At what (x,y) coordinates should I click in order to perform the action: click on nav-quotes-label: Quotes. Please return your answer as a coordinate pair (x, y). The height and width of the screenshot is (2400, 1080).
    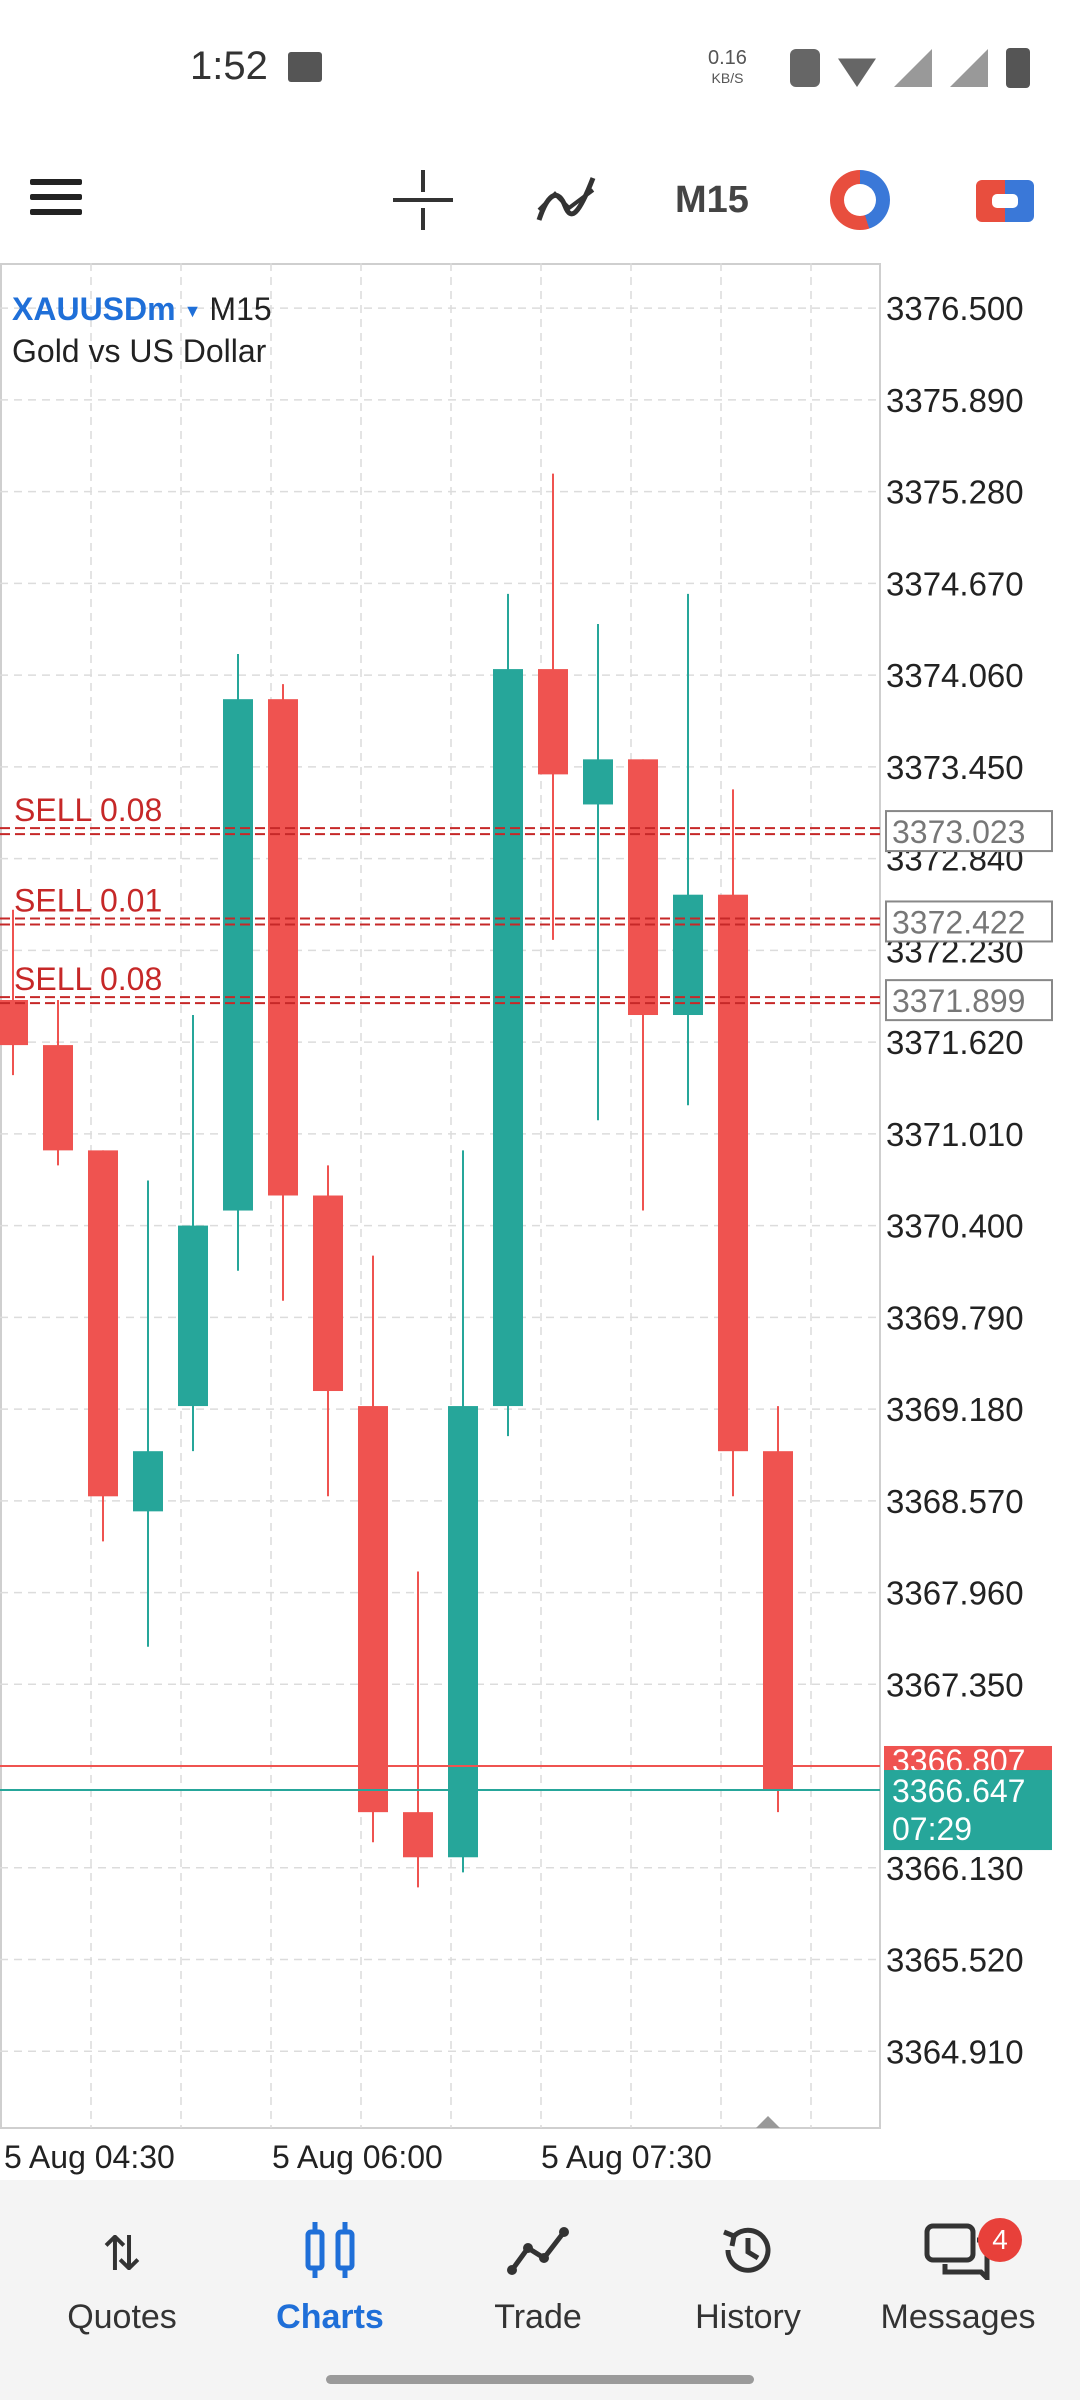
    Looking at the image, I should click on (122, 2317).